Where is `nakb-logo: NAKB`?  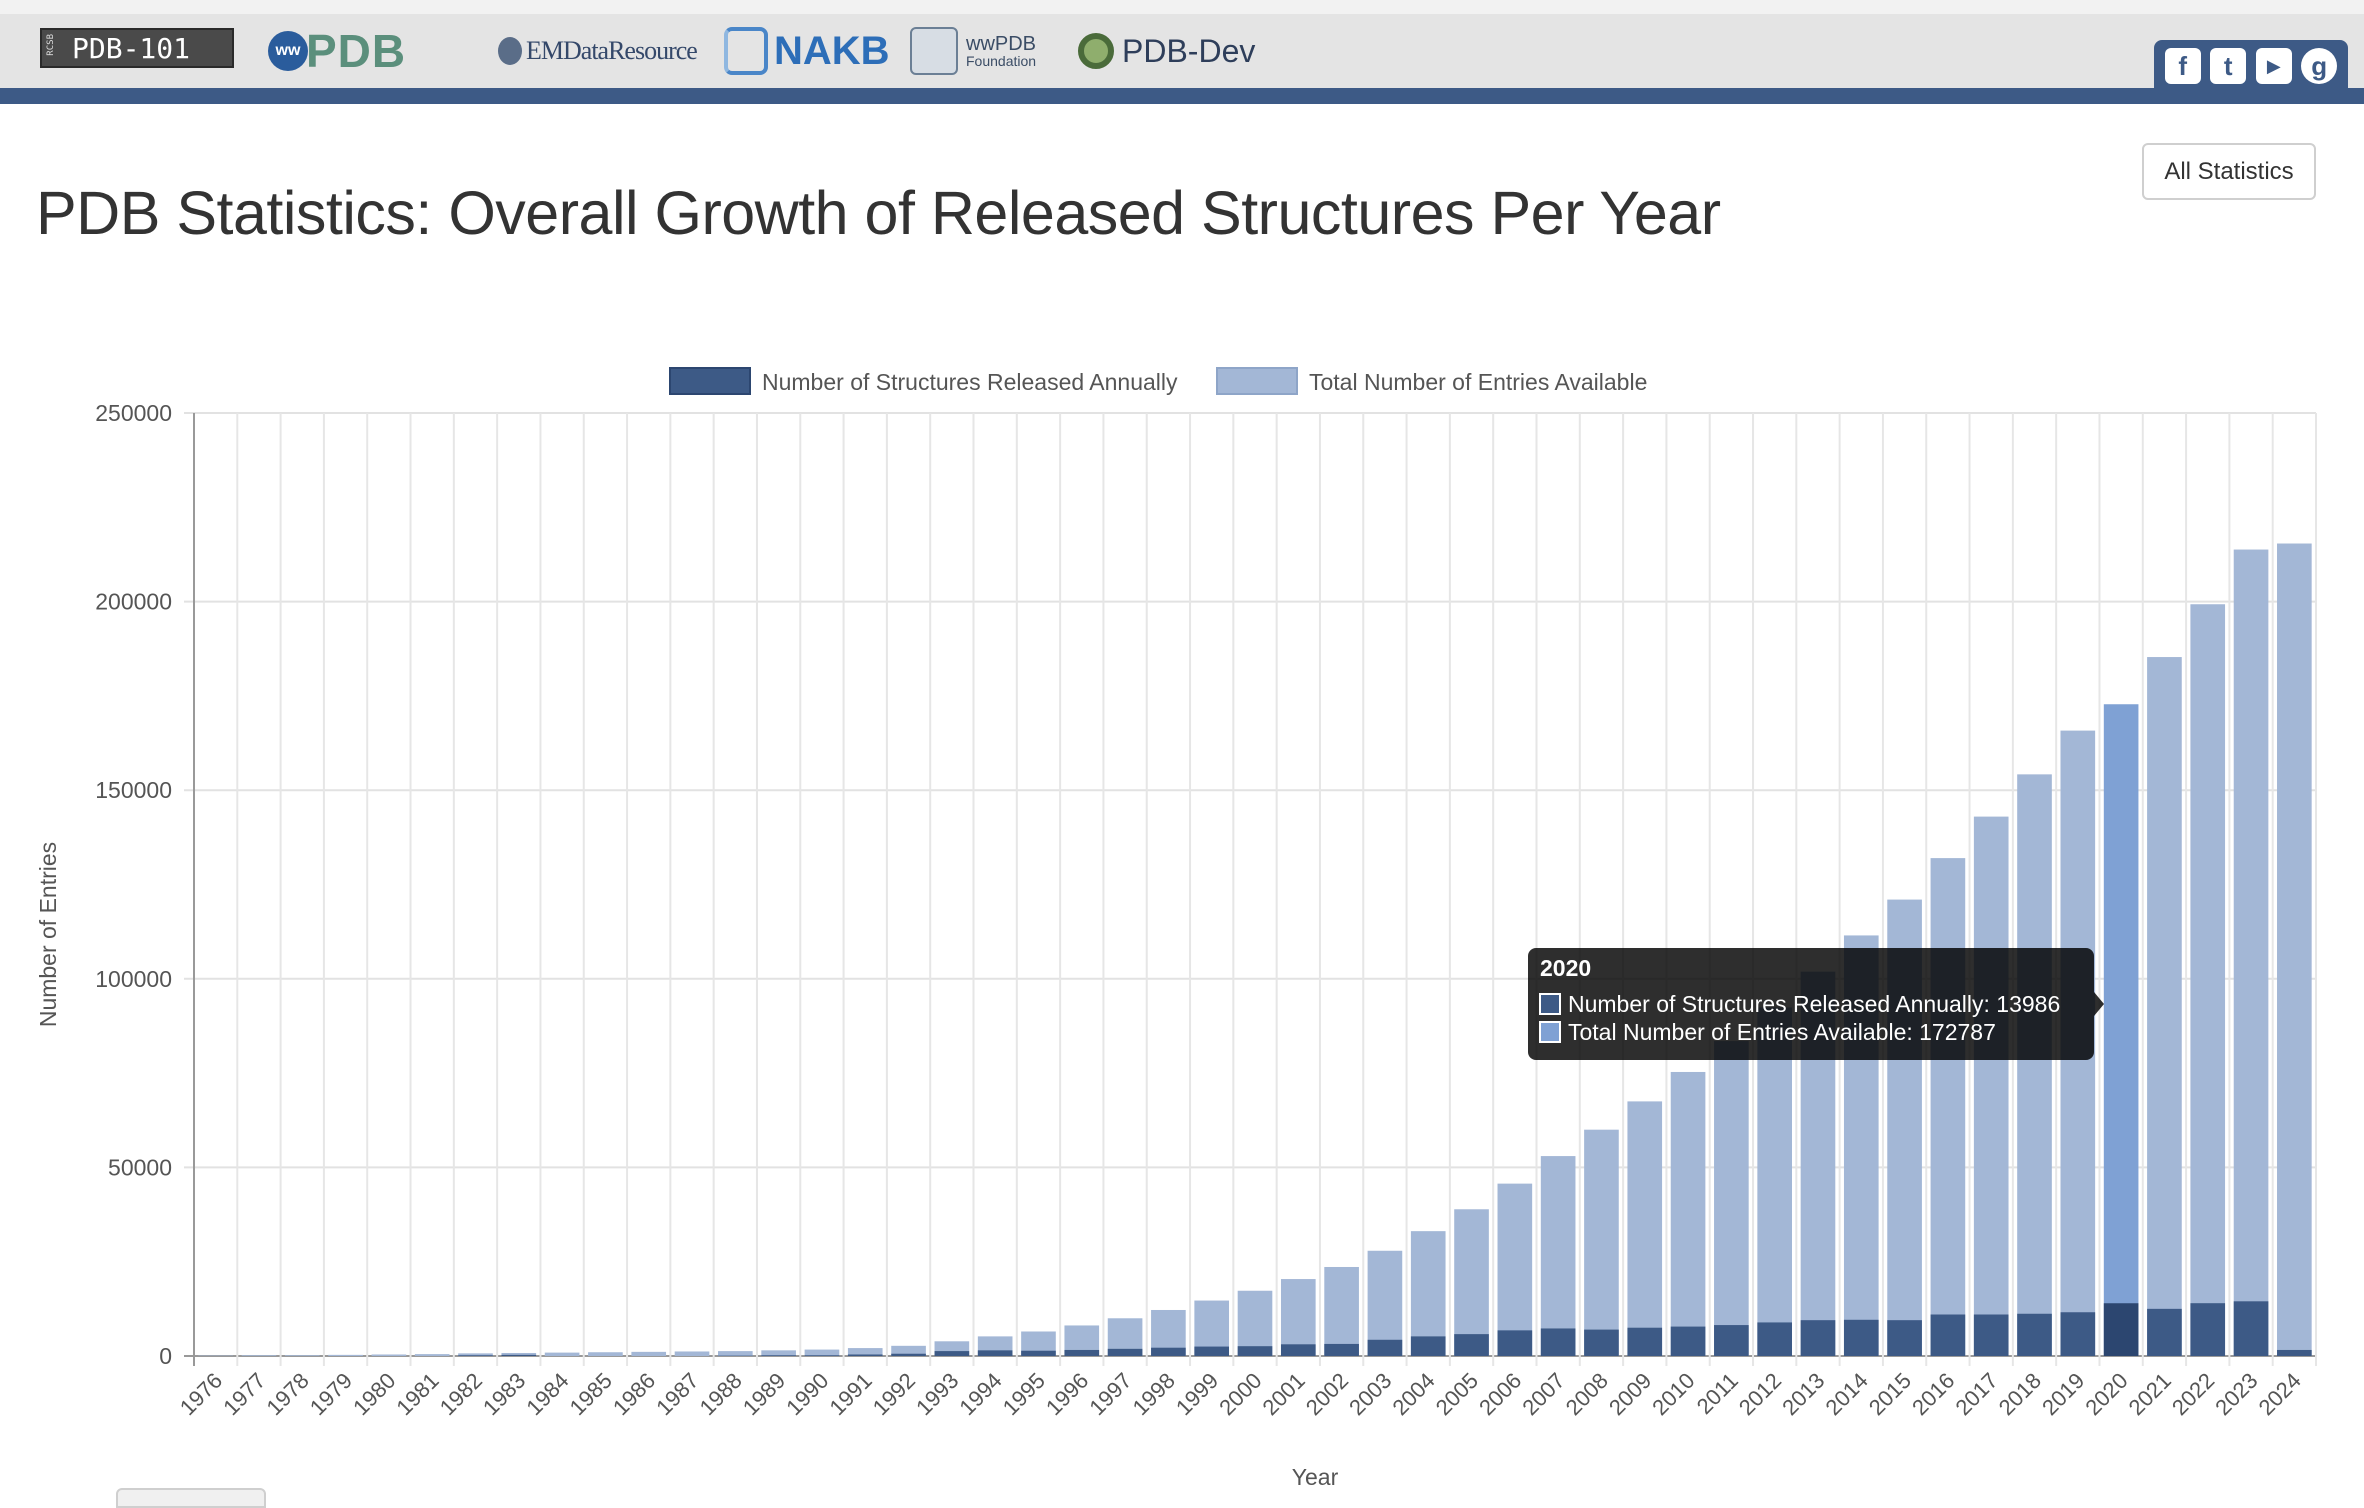 nakb-logo: NAKB is located at coordinates (807, 51).